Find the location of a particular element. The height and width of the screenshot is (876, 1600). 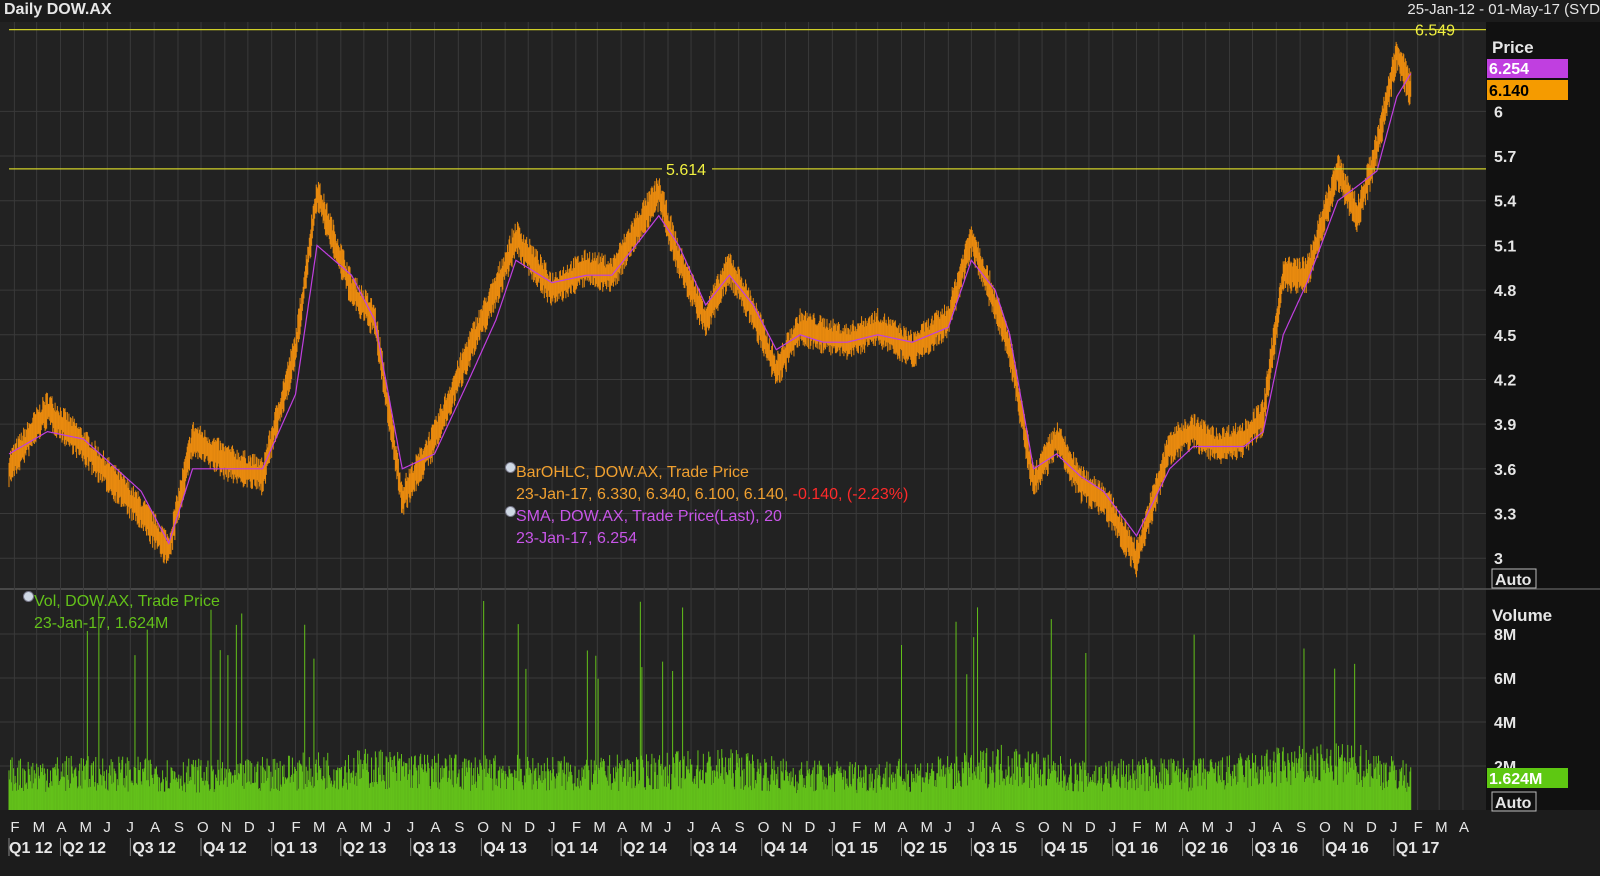

price-tick: 4.8 is located at coordinates (1505, 291).